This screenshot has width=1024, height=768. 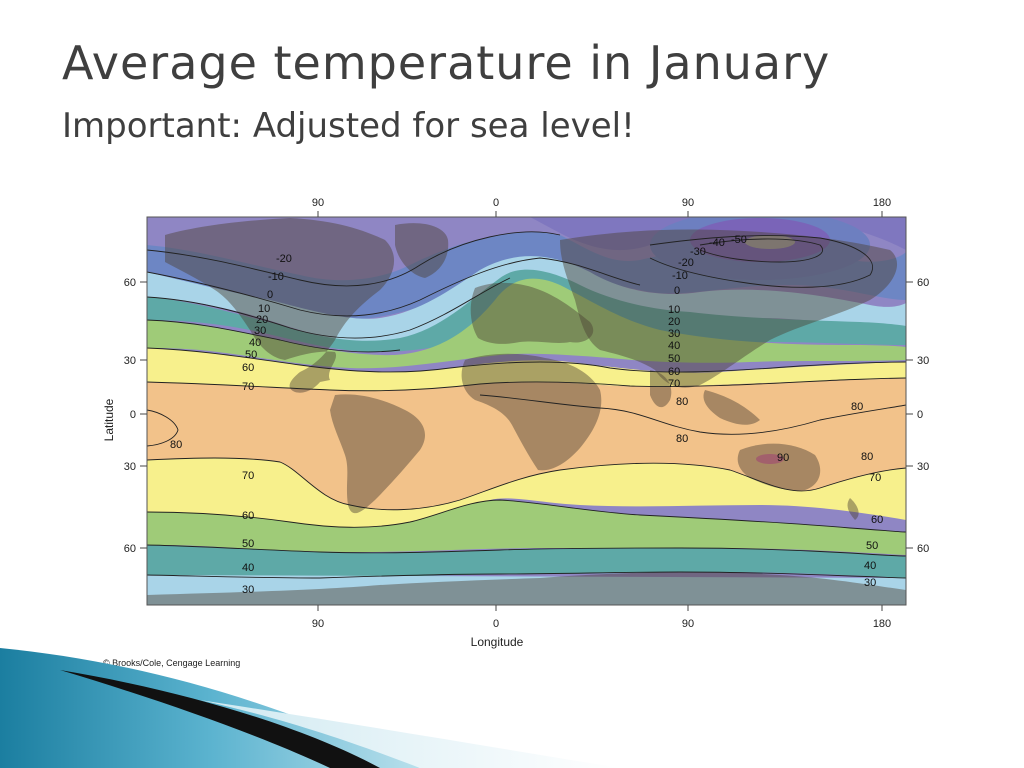 I want to click on swoosh-black, so click(x=220, y=719).